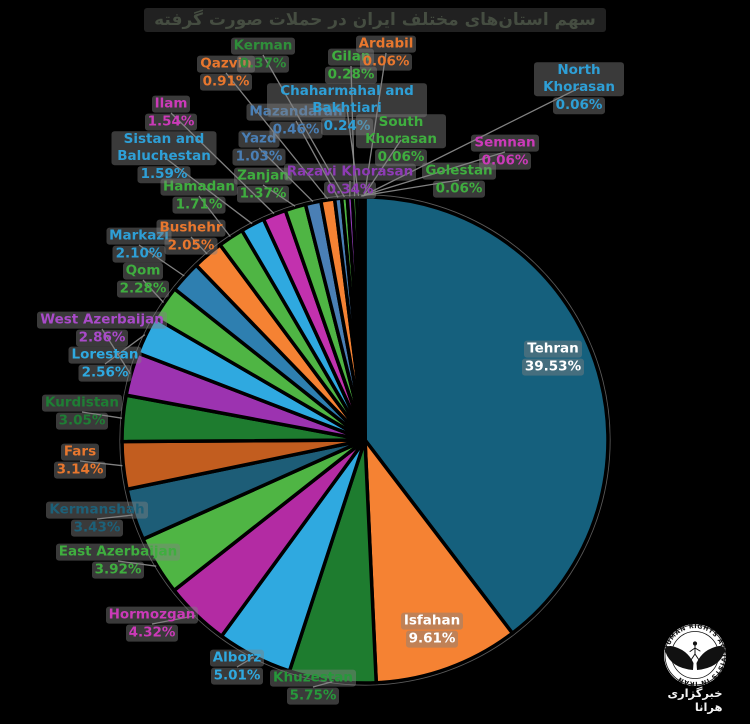 Image resolution: width=750 pixels, height=724 pixels. I want to click on label-hamadan: Hamadan 1.71%, so click(199, 196).